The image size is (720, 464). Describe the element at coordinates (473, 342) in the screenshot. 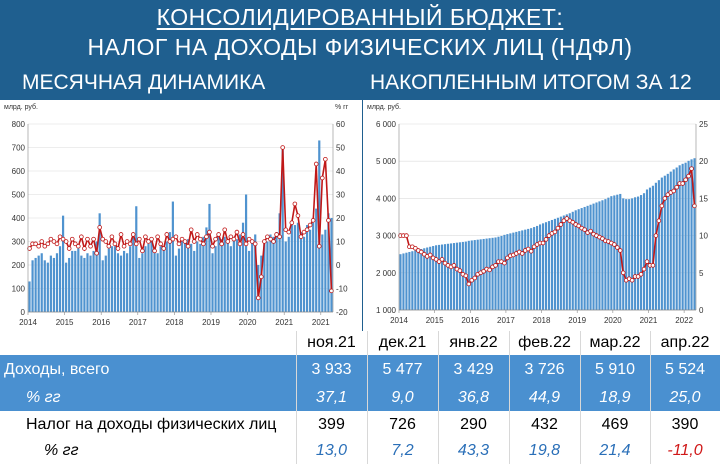

I see `col-header: янв.22` at that location.